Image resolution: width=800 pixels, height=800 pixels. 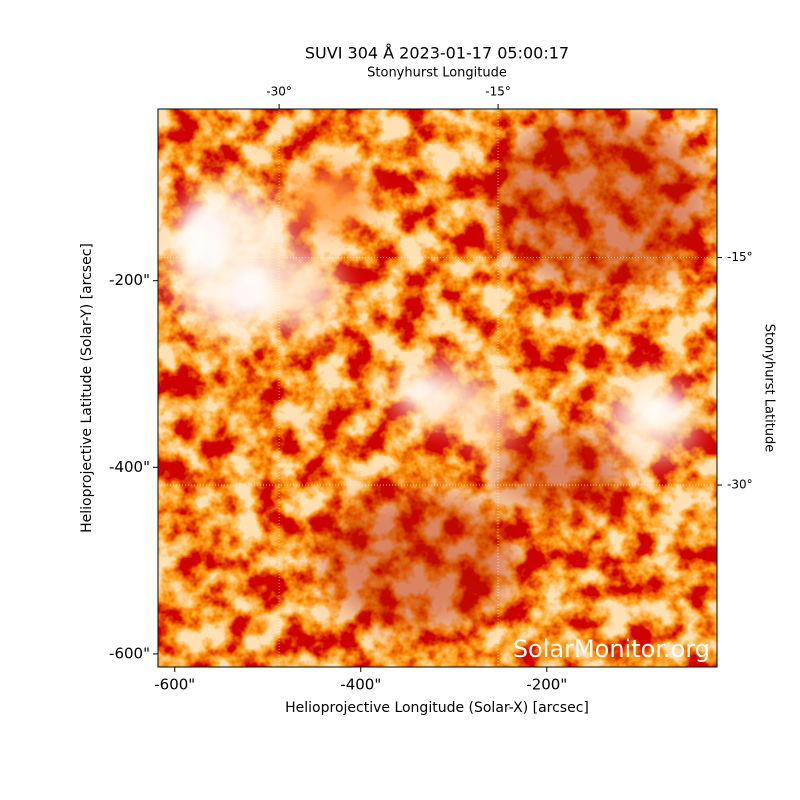 What do you see at coordinates (769, 388) in the screenshot?
I see `y2-label: Stonyhurst Latitude` at bounding box center [769, 388].